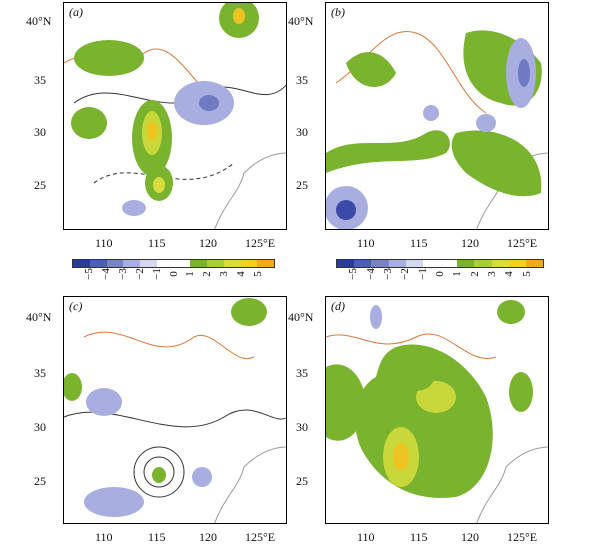 This screenshot has height=557, width=603. I want to click on contour-line, so click(159, 472).